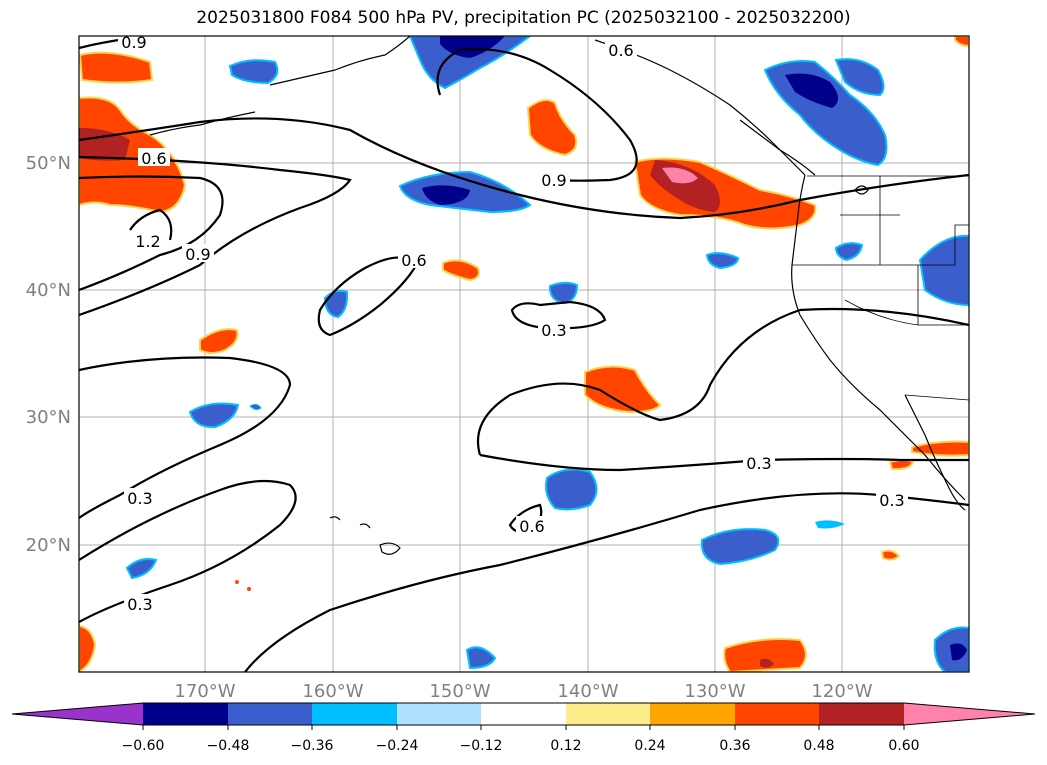 This screenshot has width=1047, height=765. I want to click on colorbar-tick-label: 0.48, so click(818, 746).